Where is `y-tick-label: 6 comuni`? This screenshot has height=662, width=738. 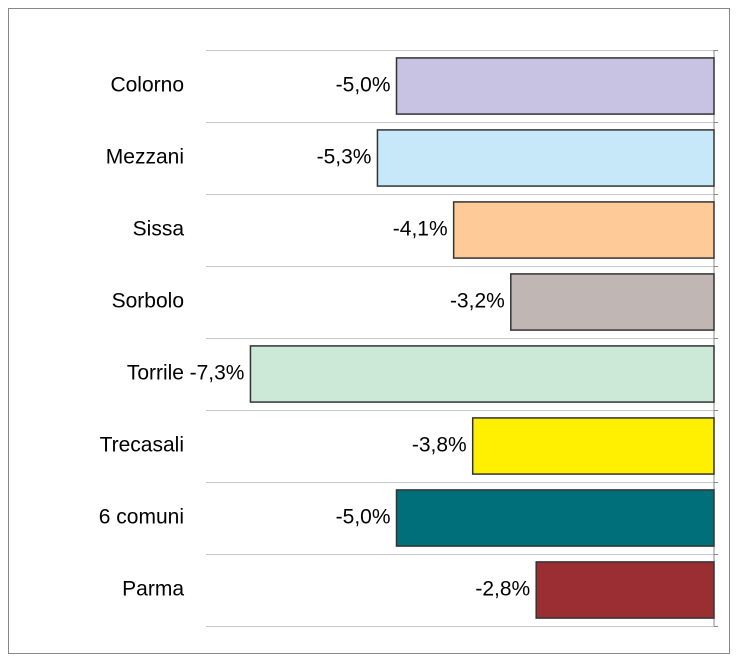
y-tick-label: 6 comuni is located at coordinates (141, 517).